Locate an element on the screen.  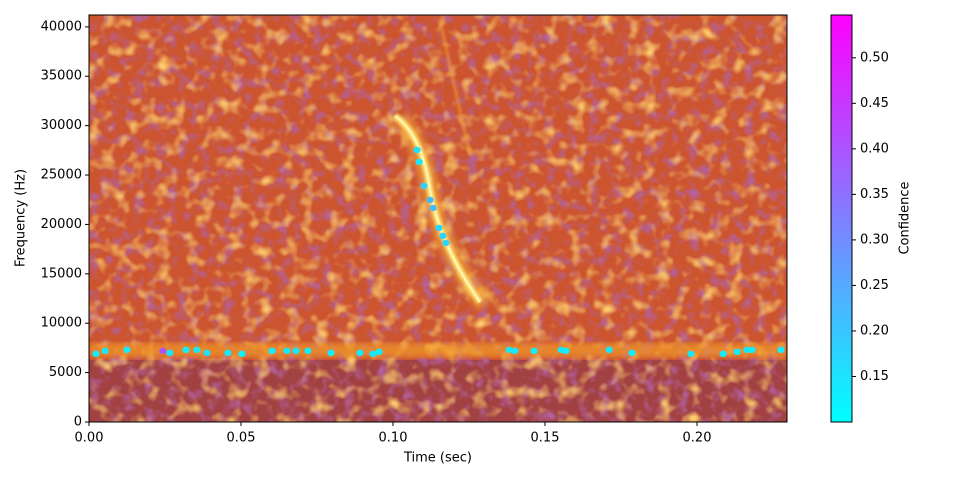
y-axis-label: Frequency (Hz) is located at coordinates (21, 218).